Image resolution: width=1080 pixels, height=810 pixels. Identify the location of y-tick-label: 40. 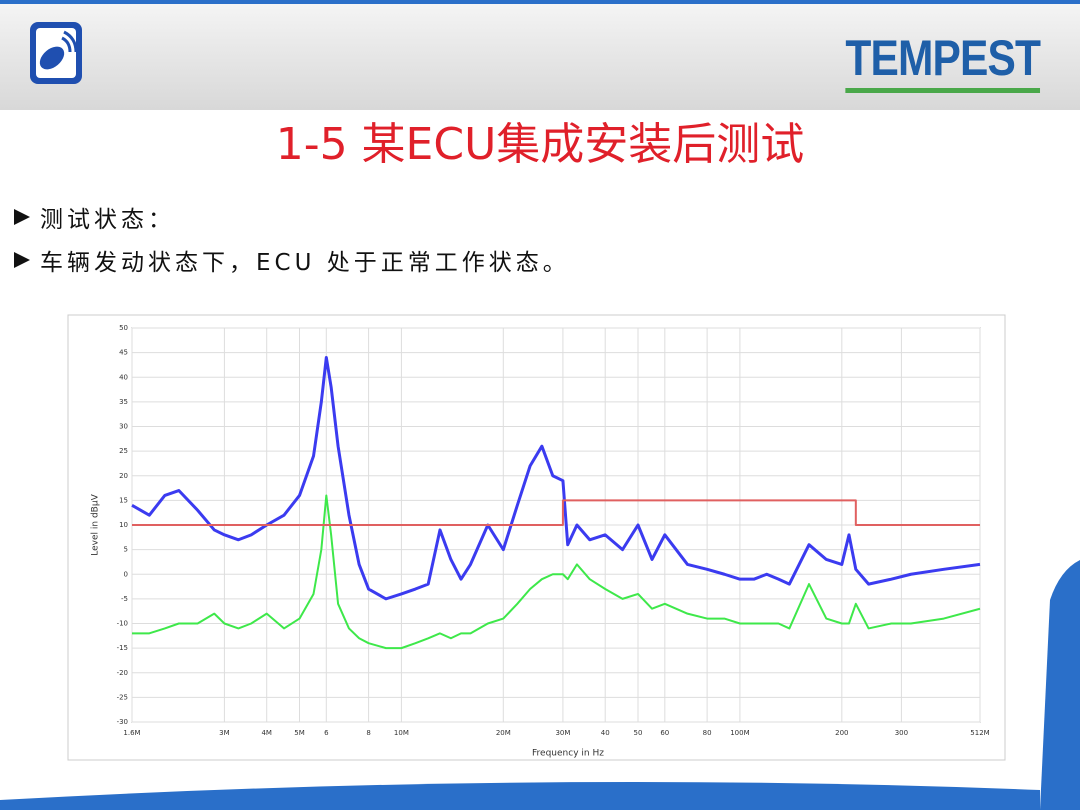
(123, 377).